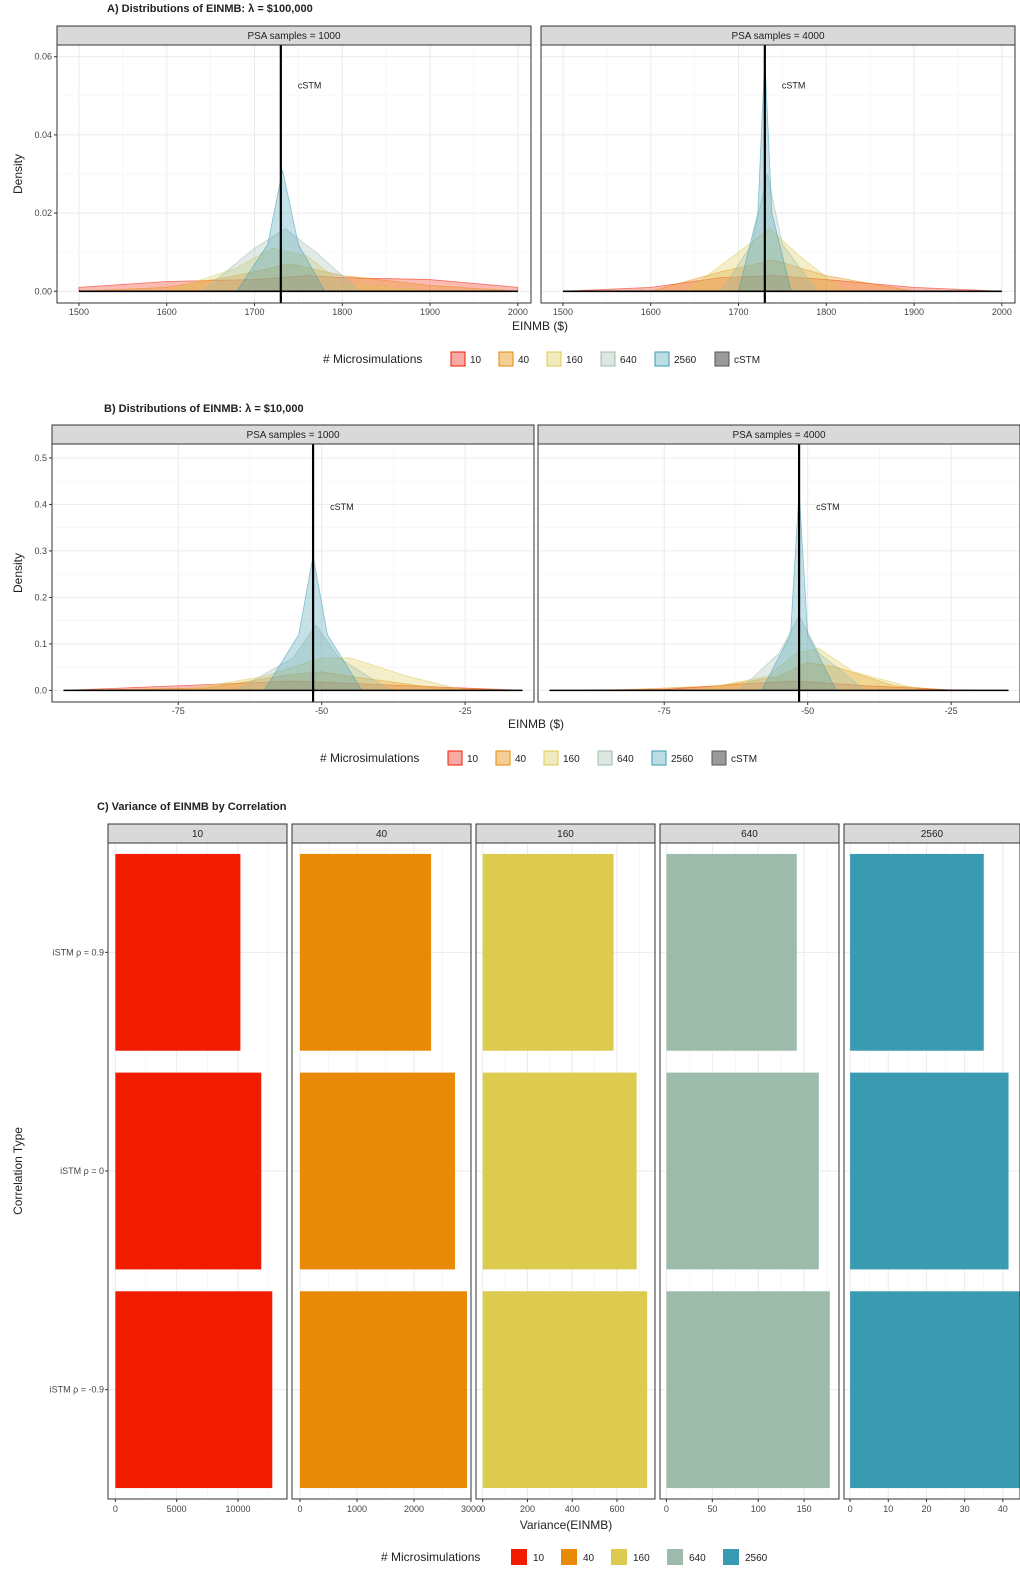  What do you see at coordinates (40, 458) in the screenshot?
I see `y-tick-label: 0.5` at bounding box center [40, 458].